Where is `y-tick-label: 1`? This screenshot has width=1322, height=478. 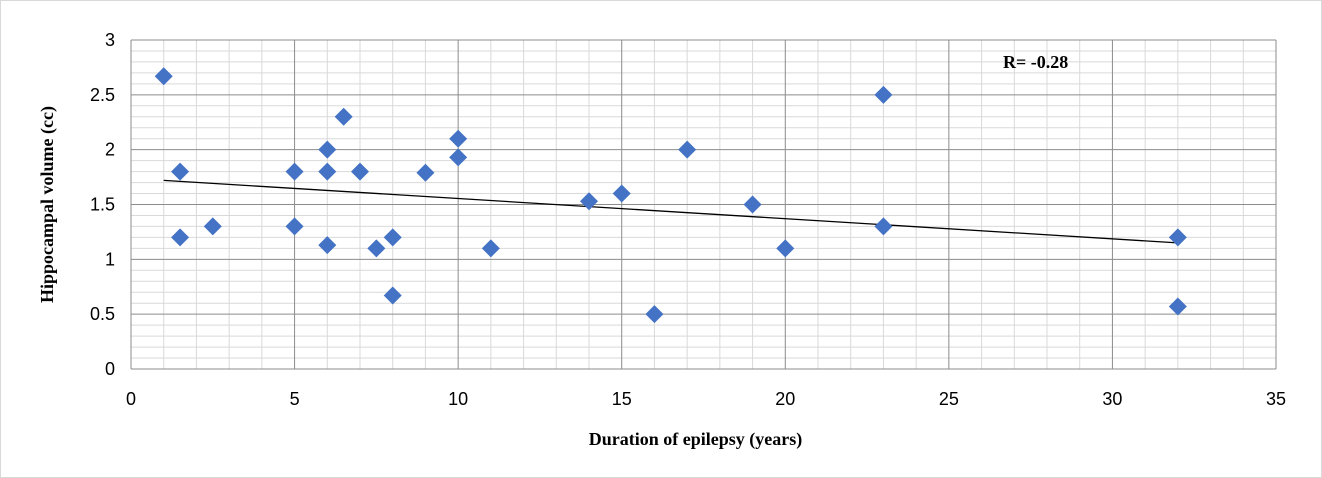
y-tick-label: 1 is located at coordinates (110, 259).